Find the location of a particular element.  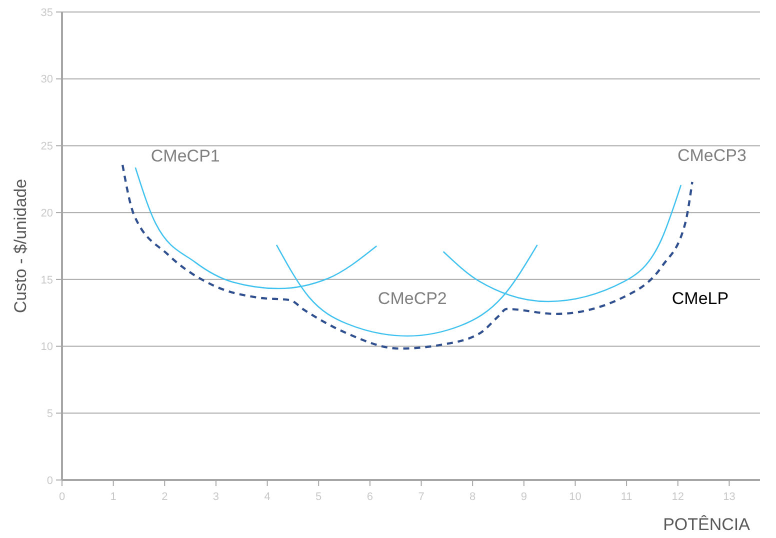

series-label: CMeCP2 is located at coordinates (412, 298).